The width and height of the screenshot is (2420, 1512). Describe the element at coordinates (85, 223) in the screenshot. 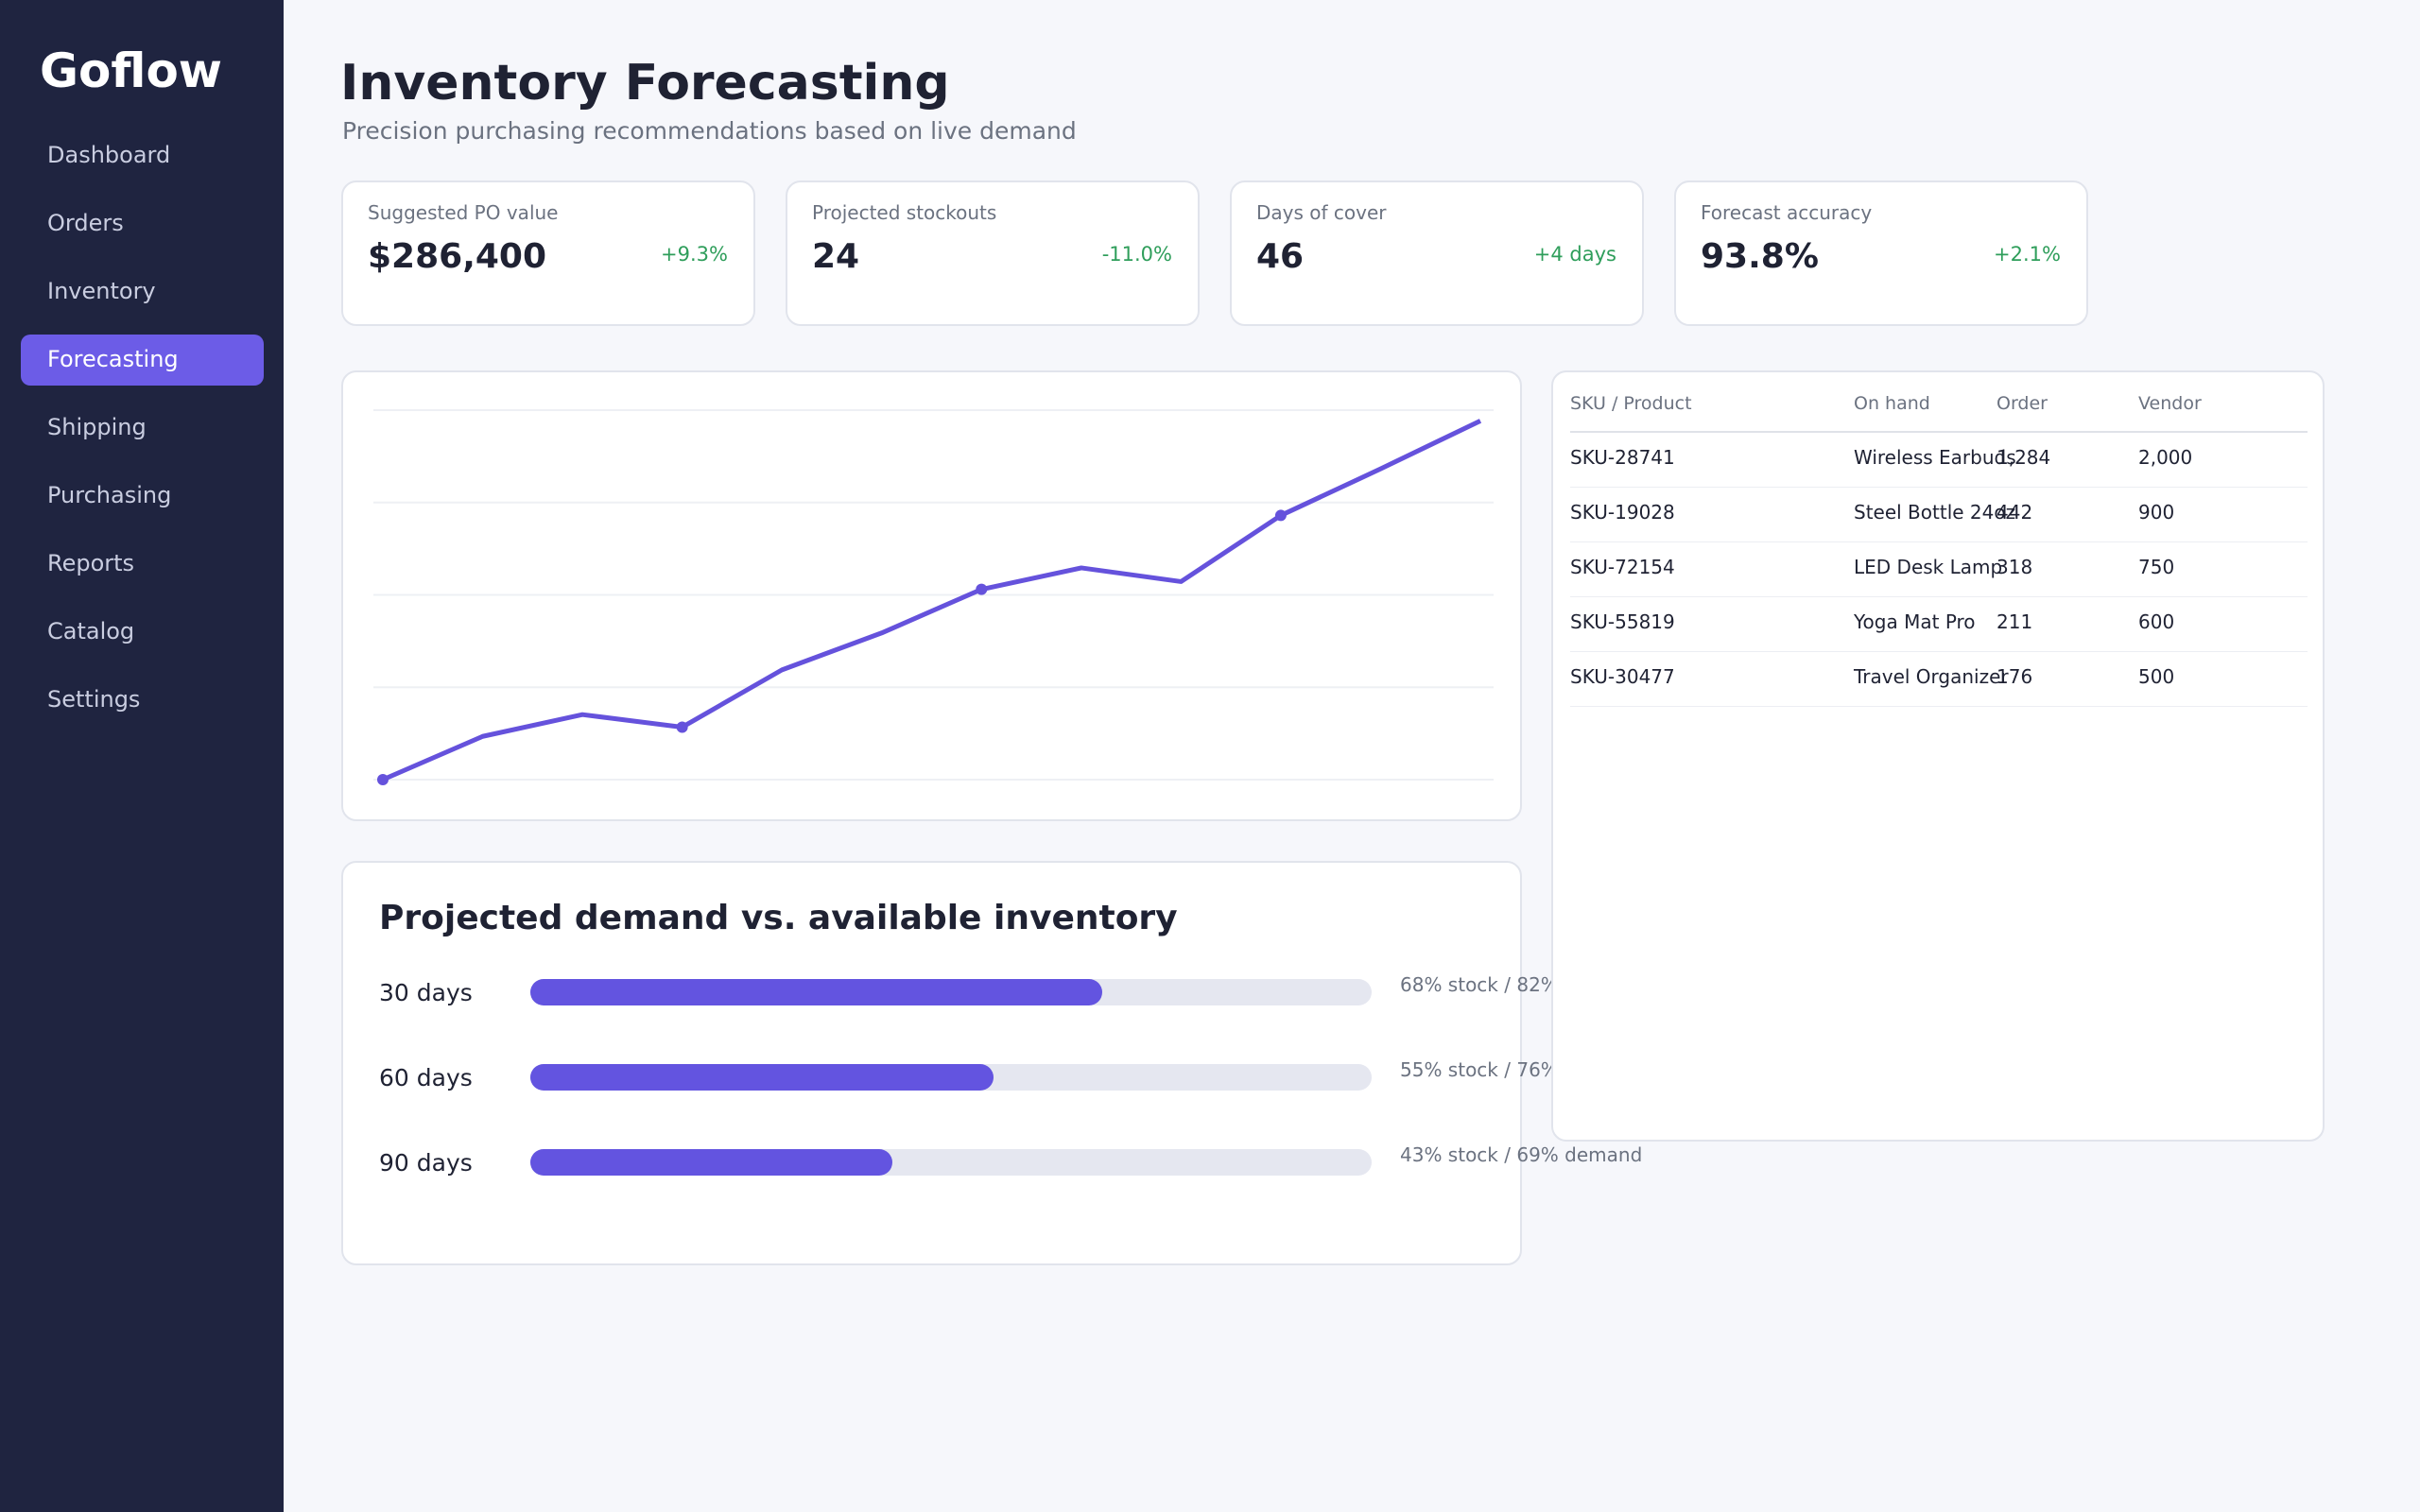

I see `nav-item: Orders` at that location.